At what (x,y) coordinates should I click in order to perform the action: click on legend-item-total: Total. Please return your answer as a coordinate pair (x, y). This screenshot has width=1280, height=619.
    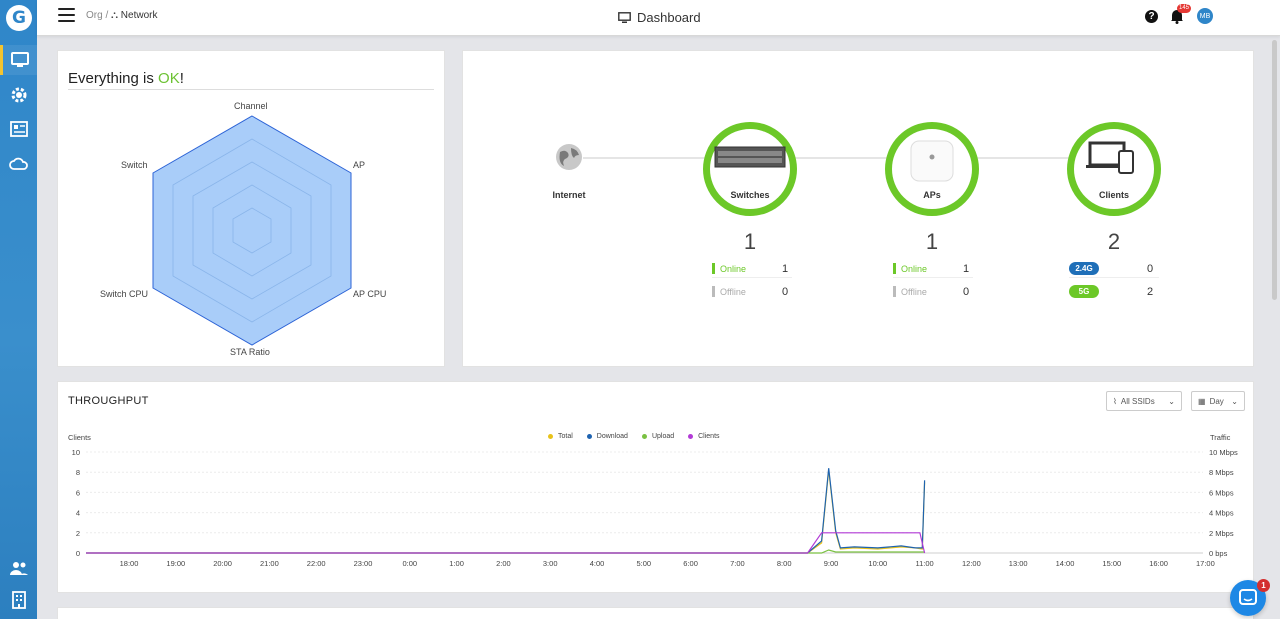
    Looking at the image, I should click on (560, 436).